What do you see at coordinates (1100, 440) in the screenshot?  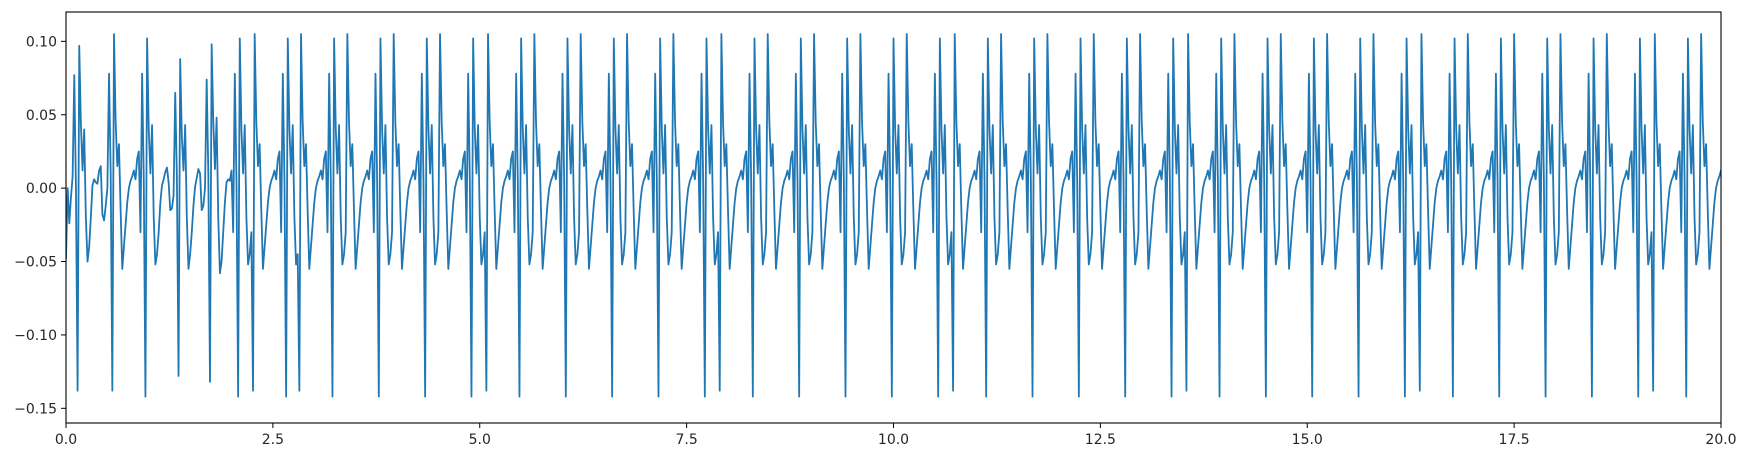 I see `x-tick-label: 12.5` at bounding box center [1100, 440].